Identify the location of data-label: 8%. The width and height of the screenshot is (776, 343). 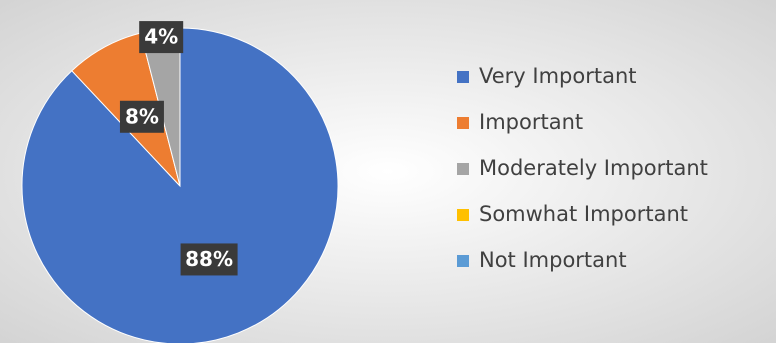
(142, 116).